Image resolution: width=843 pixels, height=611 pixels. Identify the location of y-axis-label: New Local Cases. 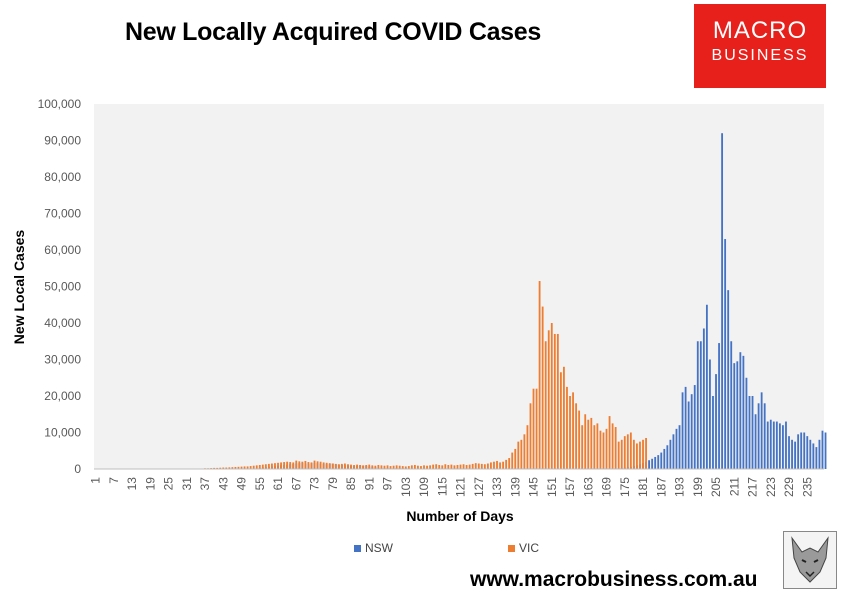
(19, 287).